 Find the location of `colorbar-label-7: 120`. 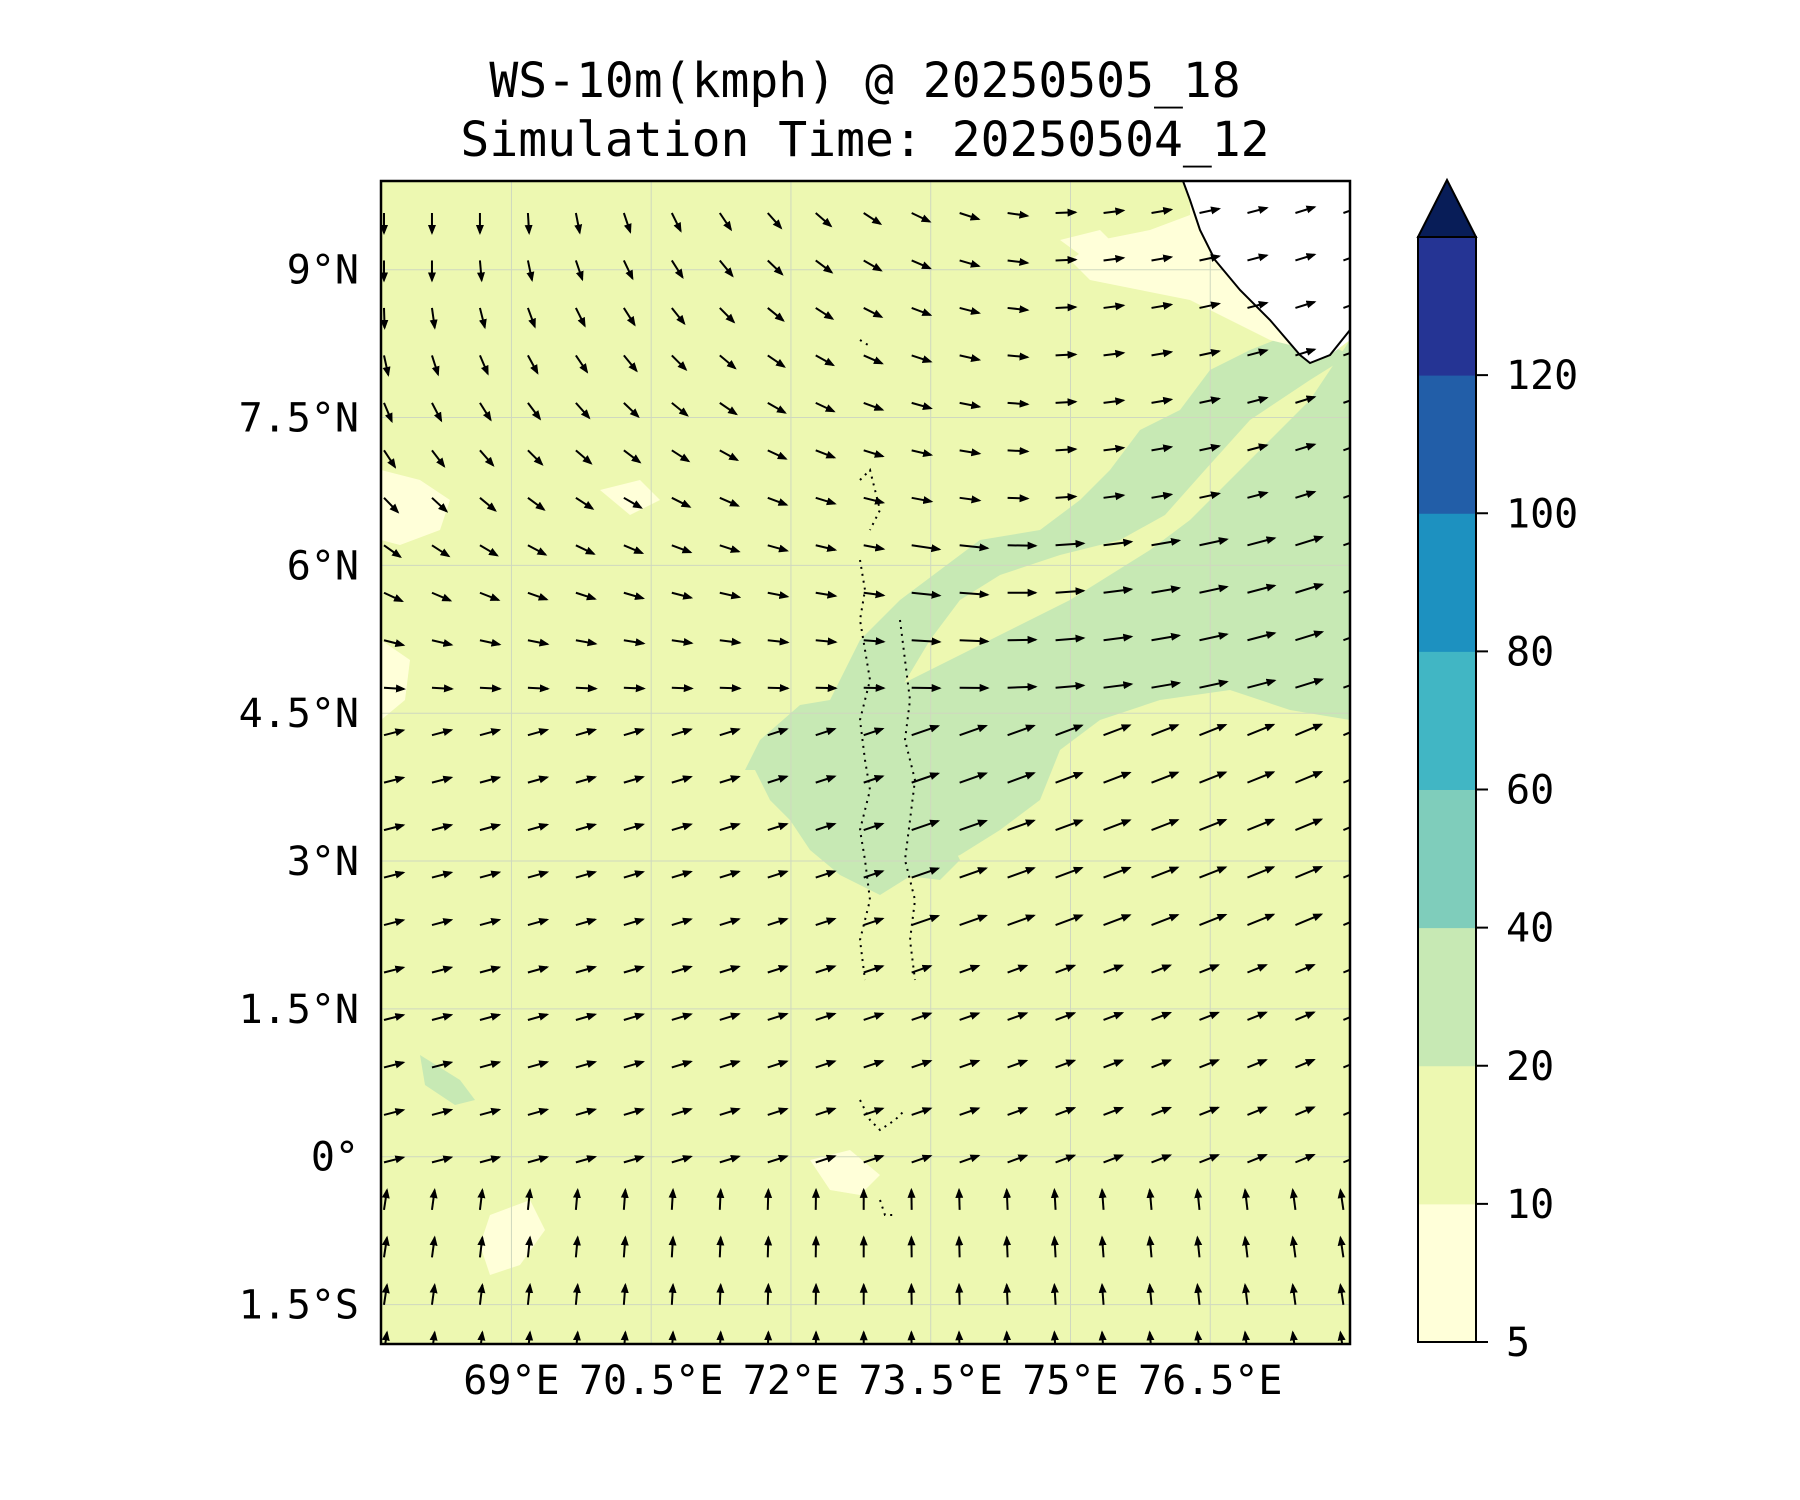

colorbar-label-7: 120 is located at coordinates (1542, 376).